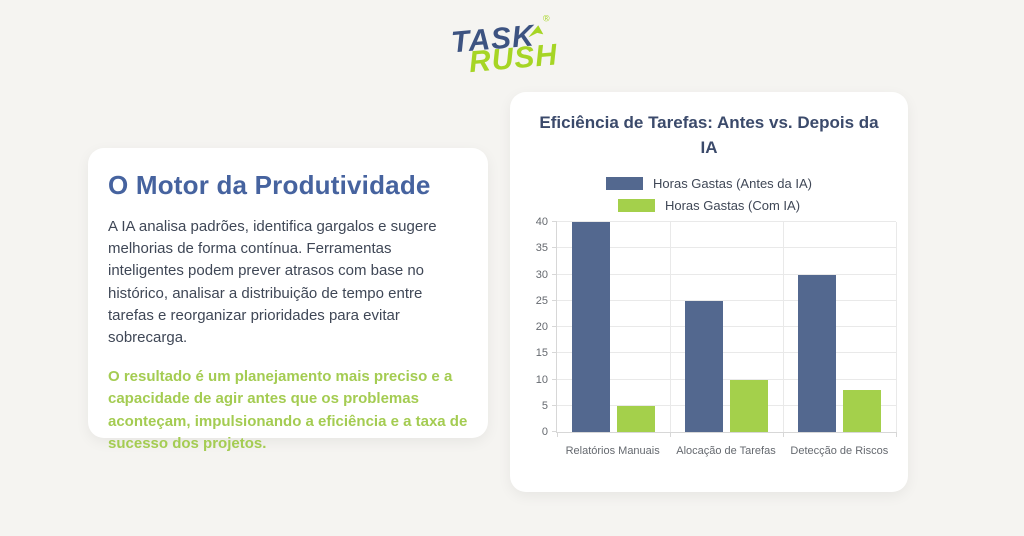 This screenshot has height=536, width=1024. Describe the element at coordinates (544, 405) in the screenshot. I see `y-tick-label: 5` at that location.